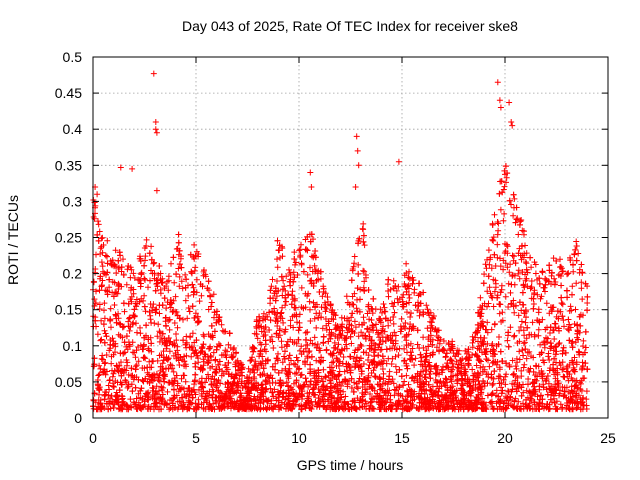  I want to click on x-tick-label: 10, so click(299, 438).